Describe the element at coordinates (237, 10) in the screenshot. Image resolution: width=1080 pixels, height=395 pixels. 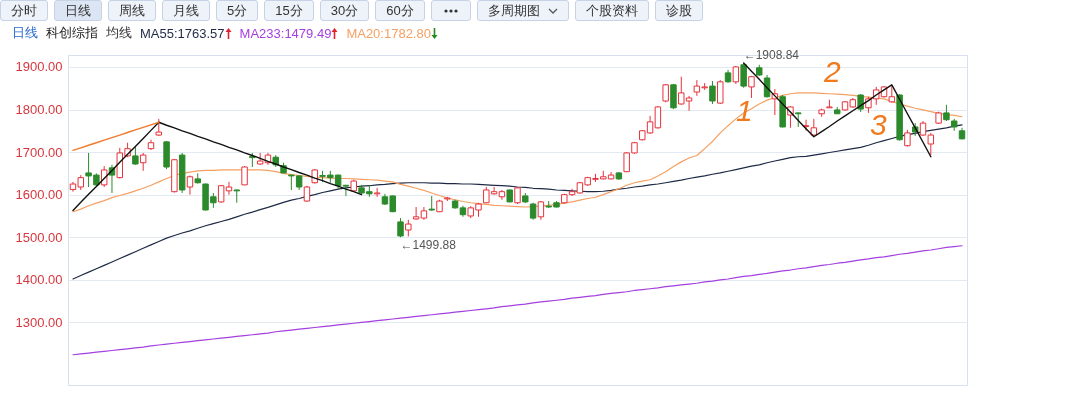
I see `text: 5分` at that location.